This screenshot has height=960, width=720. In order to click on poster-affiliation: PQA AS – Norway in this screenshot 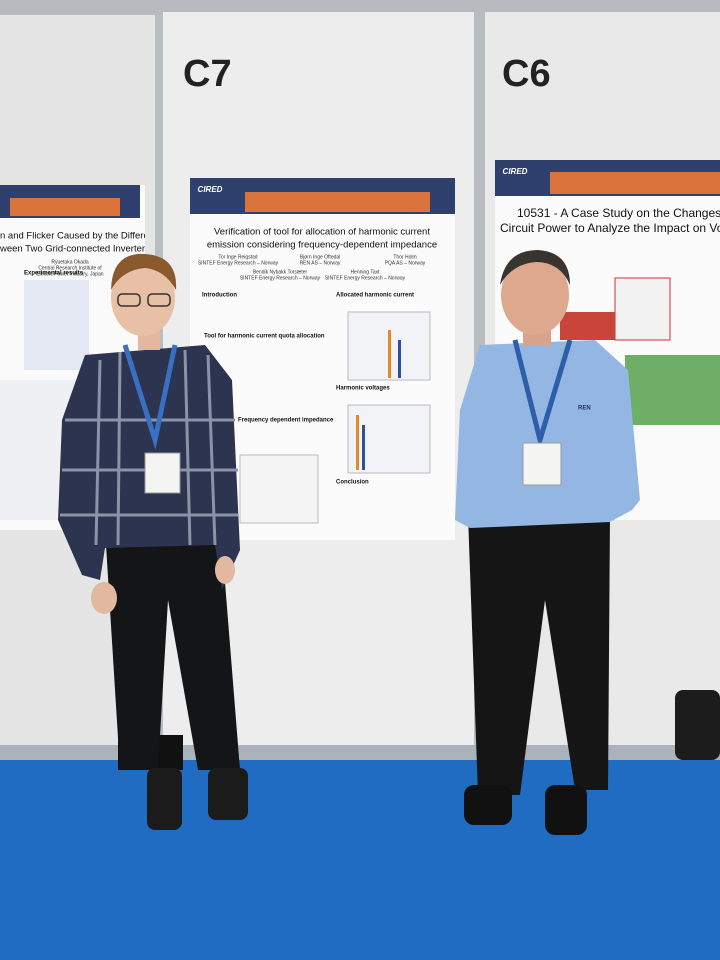, I will do `click(405, 263)`.